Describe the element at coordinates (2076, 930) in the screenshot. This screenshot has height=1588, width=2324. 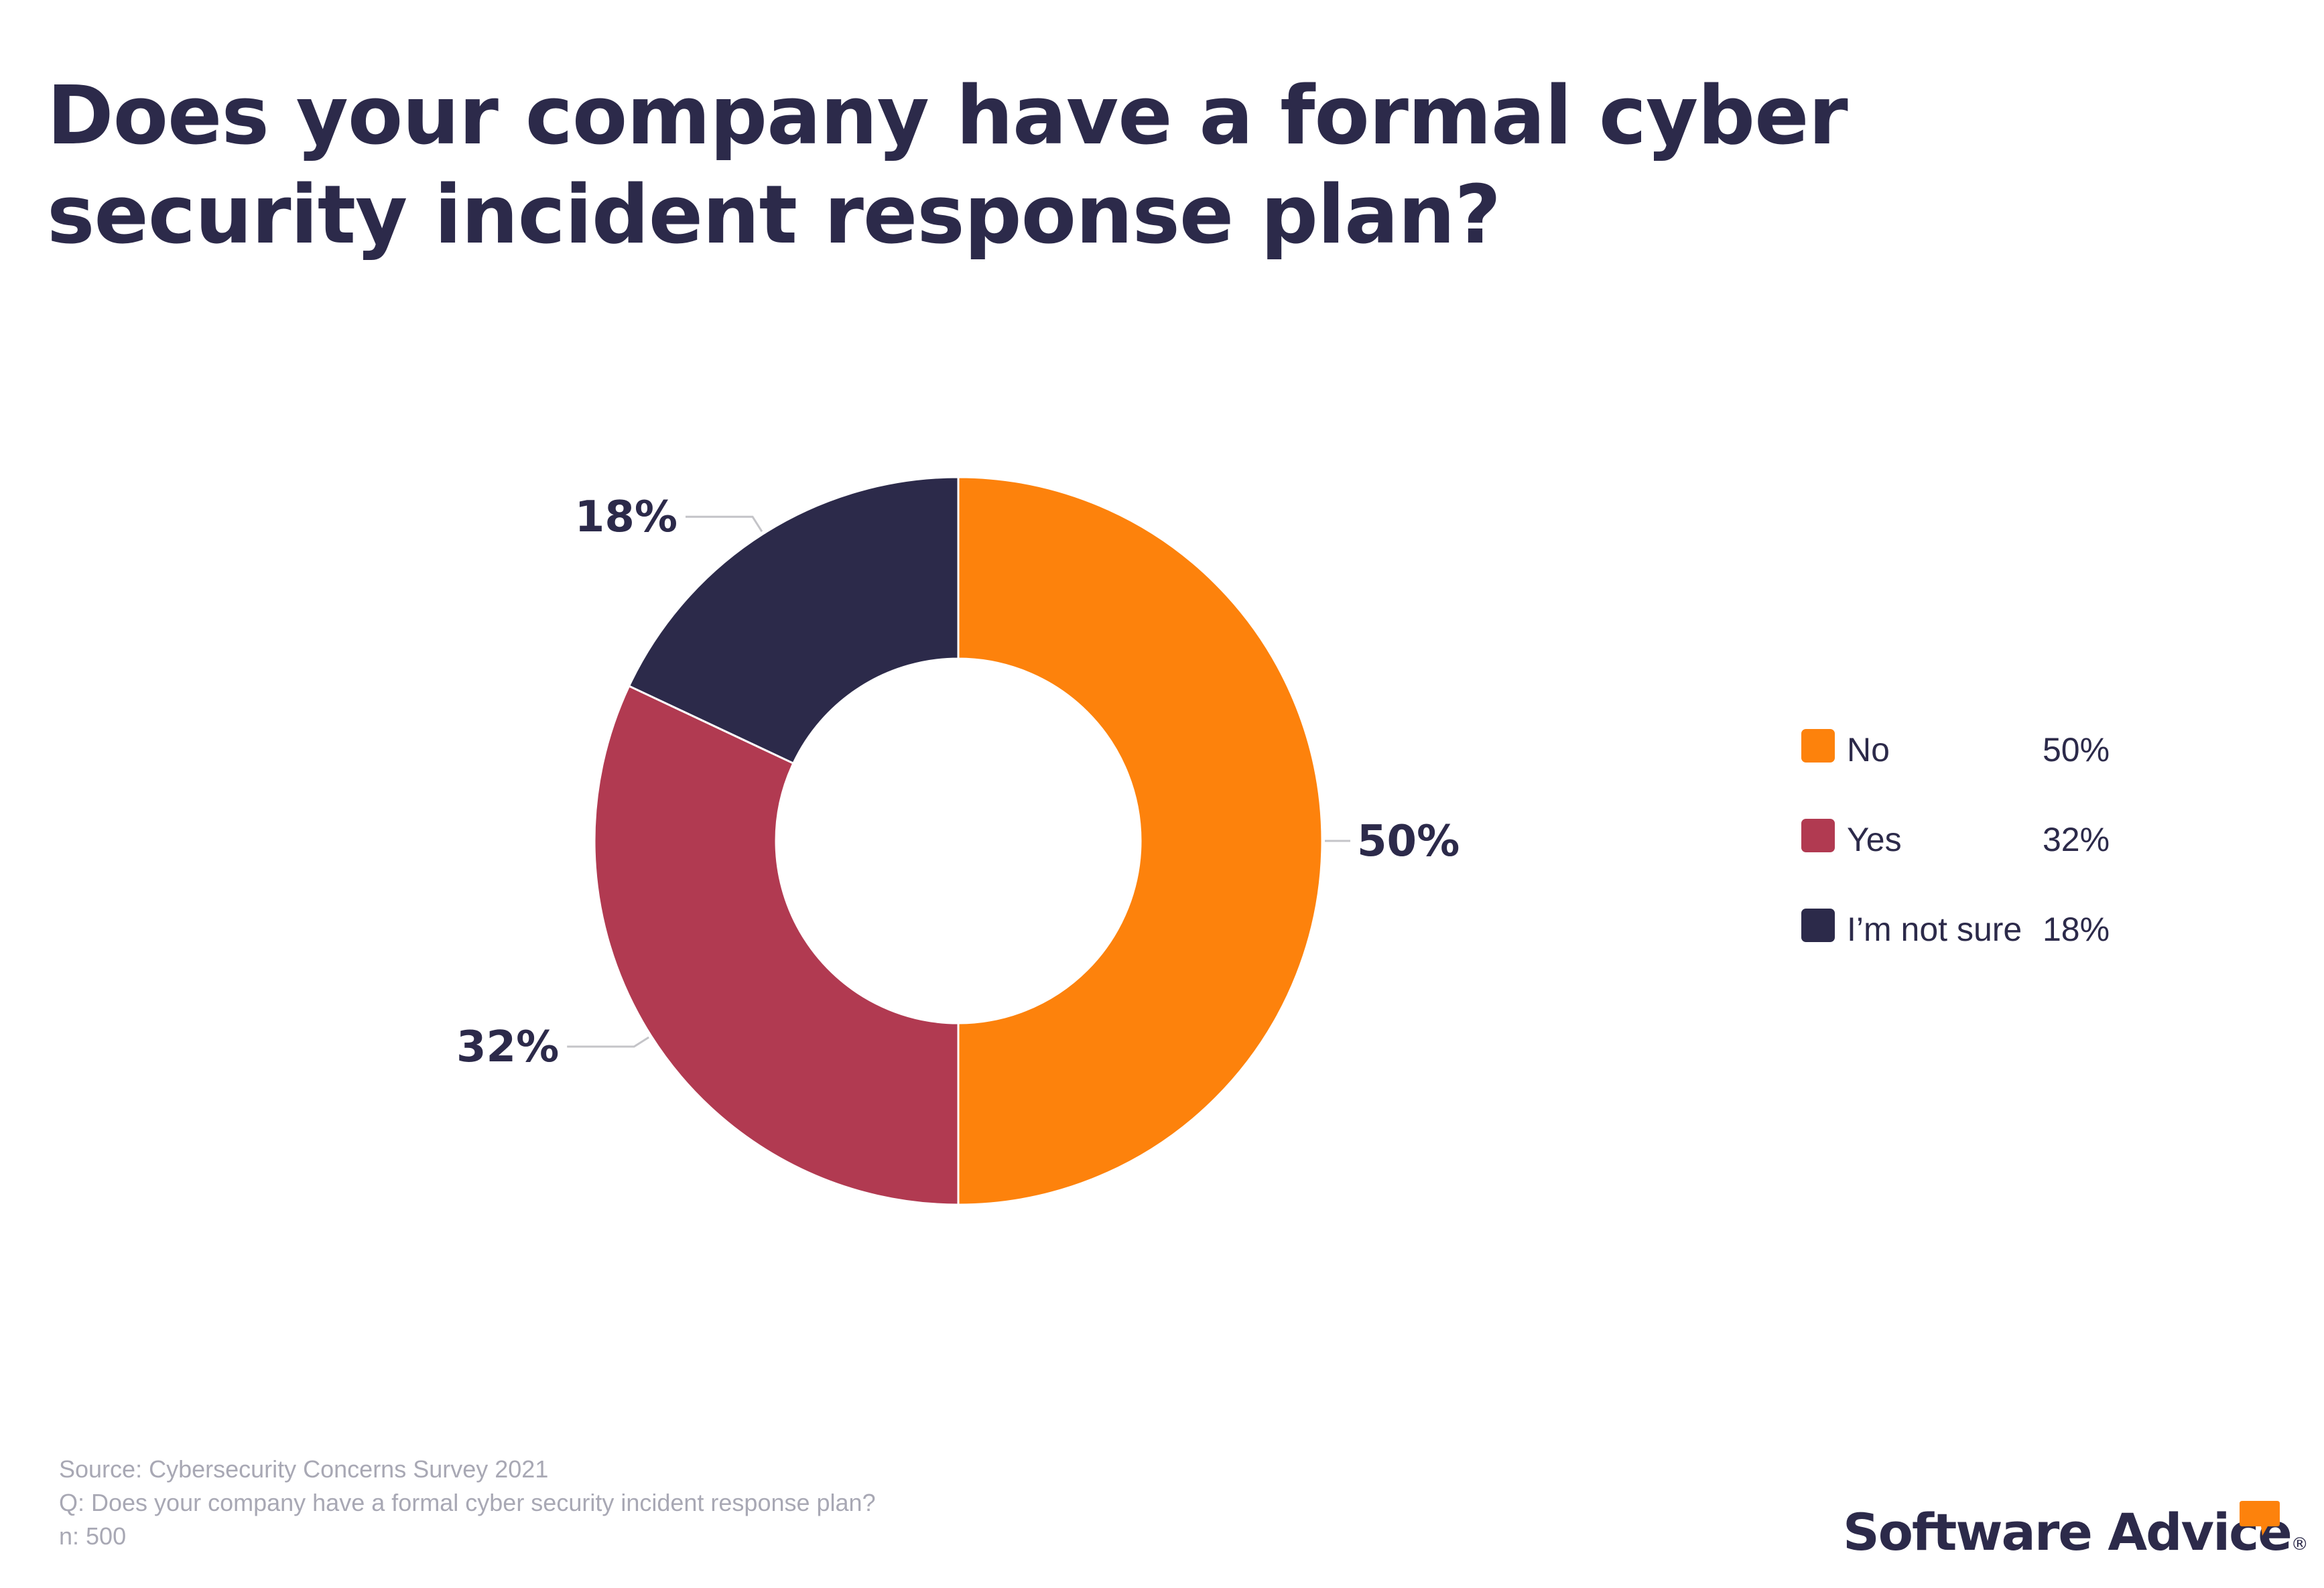
I see `legend-value-not-sure: 18%` at that location.